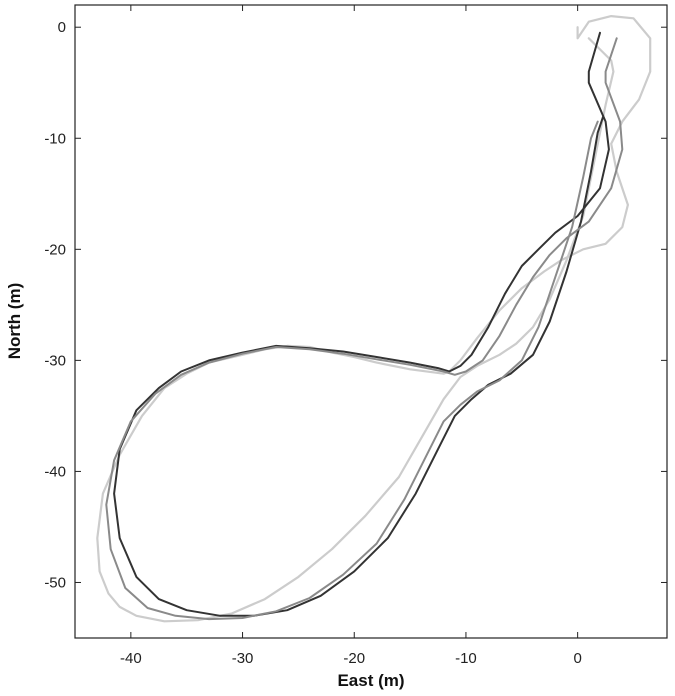 The image size is (675, 696). I want to click on y-tick-label: -50, so click(55, 582).